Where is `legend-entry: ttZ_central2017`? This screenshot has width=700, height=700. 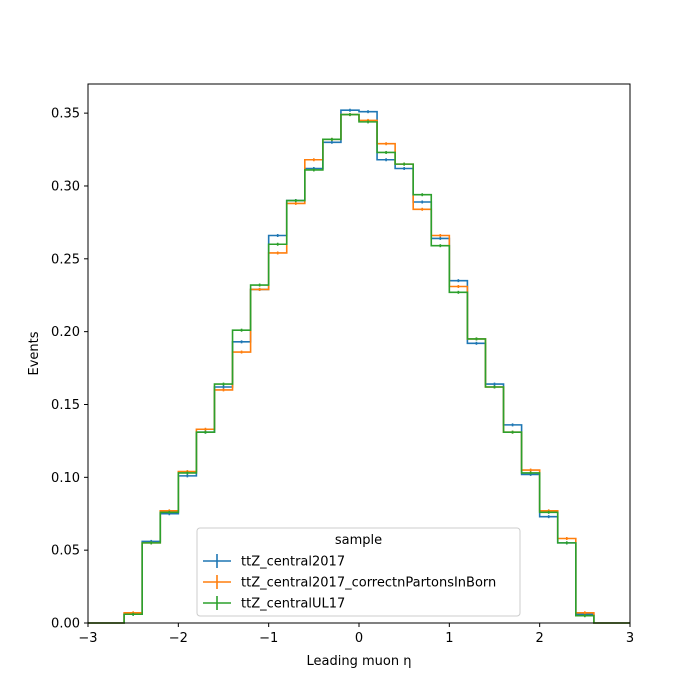 legend-entry: ttZ_central2017 is located at coordinates (274, 562).